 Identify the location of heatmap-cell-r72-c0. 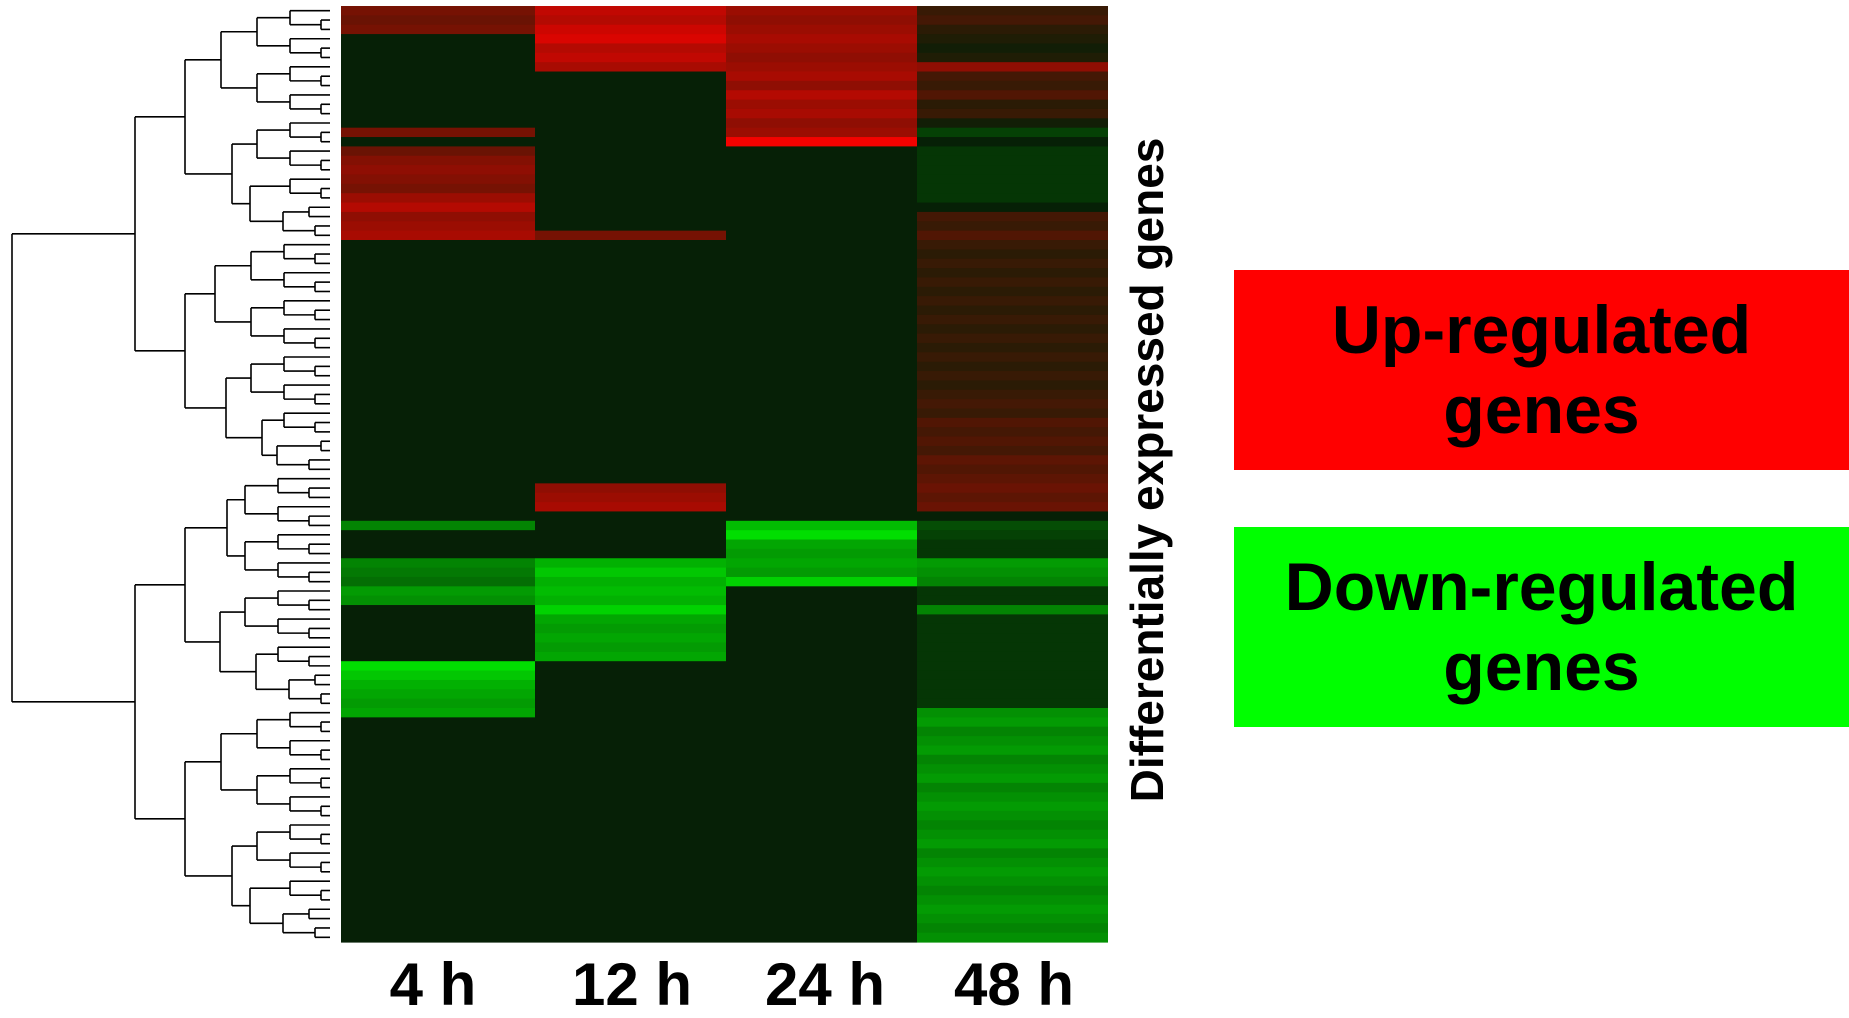
(438, 684).